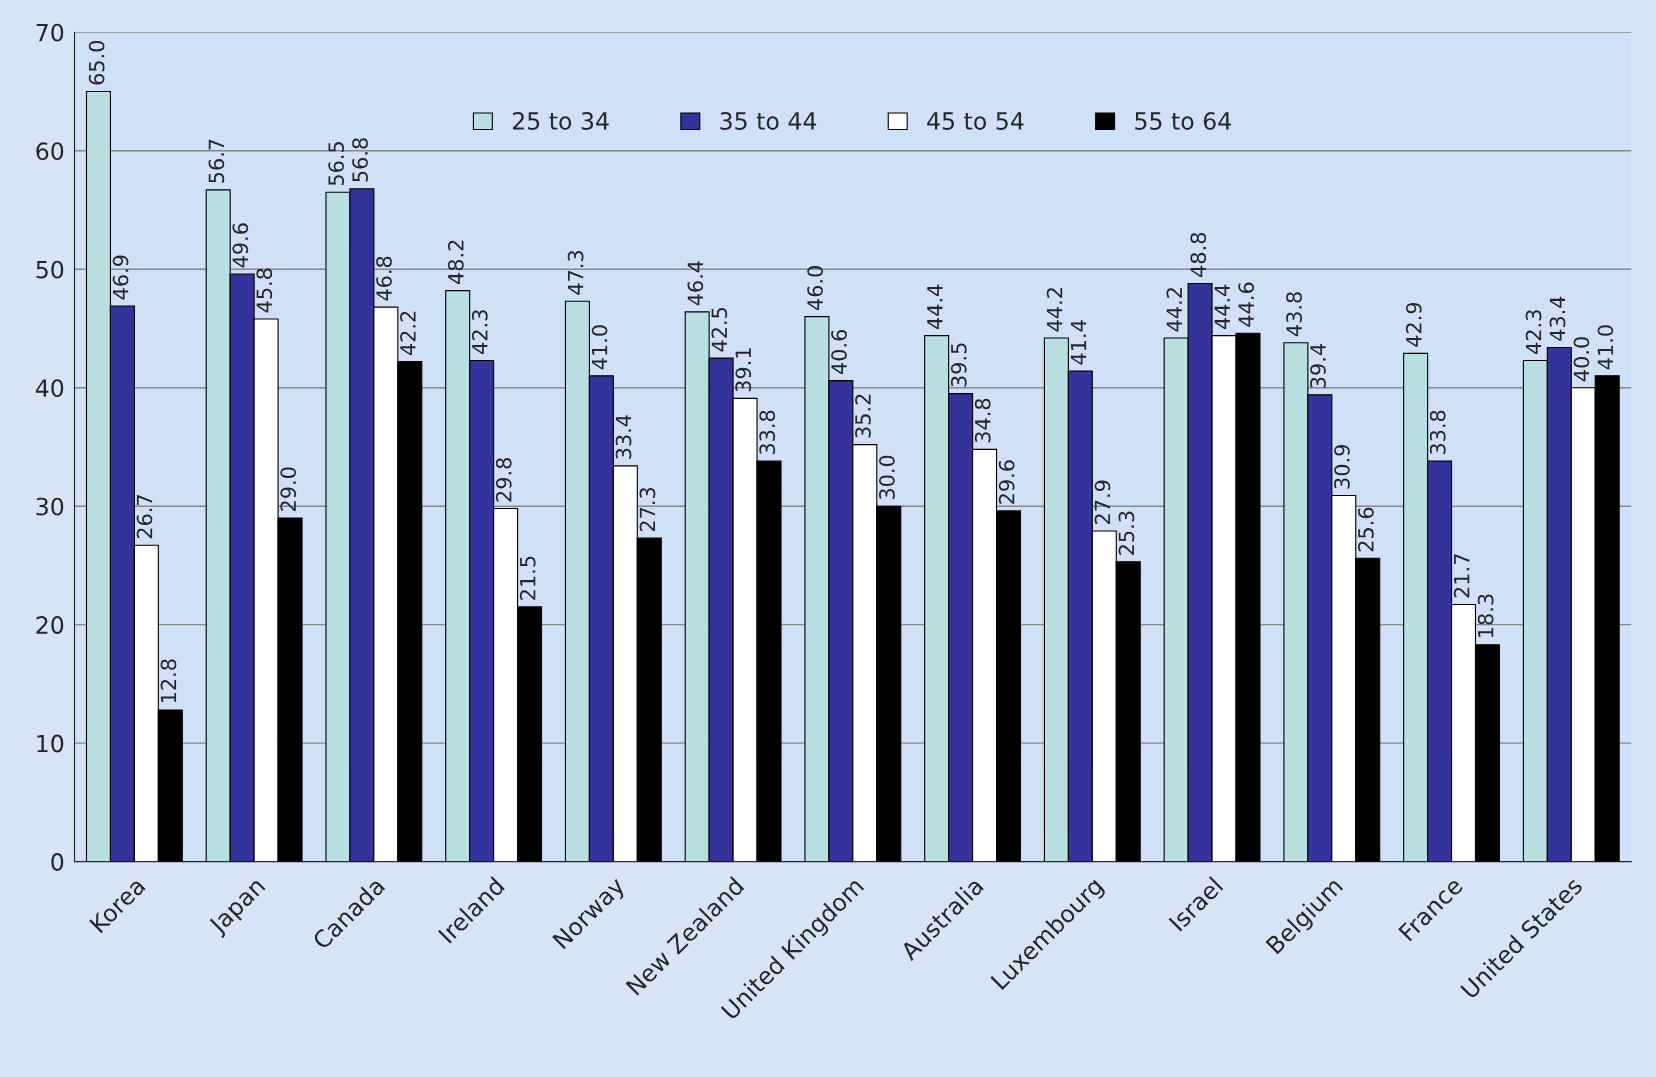 The height and width of the screenshot is (1077, 1656). Describe the element at coordinates (839, 352) in the screenshot. I see `data-label: 40.6` at that location.